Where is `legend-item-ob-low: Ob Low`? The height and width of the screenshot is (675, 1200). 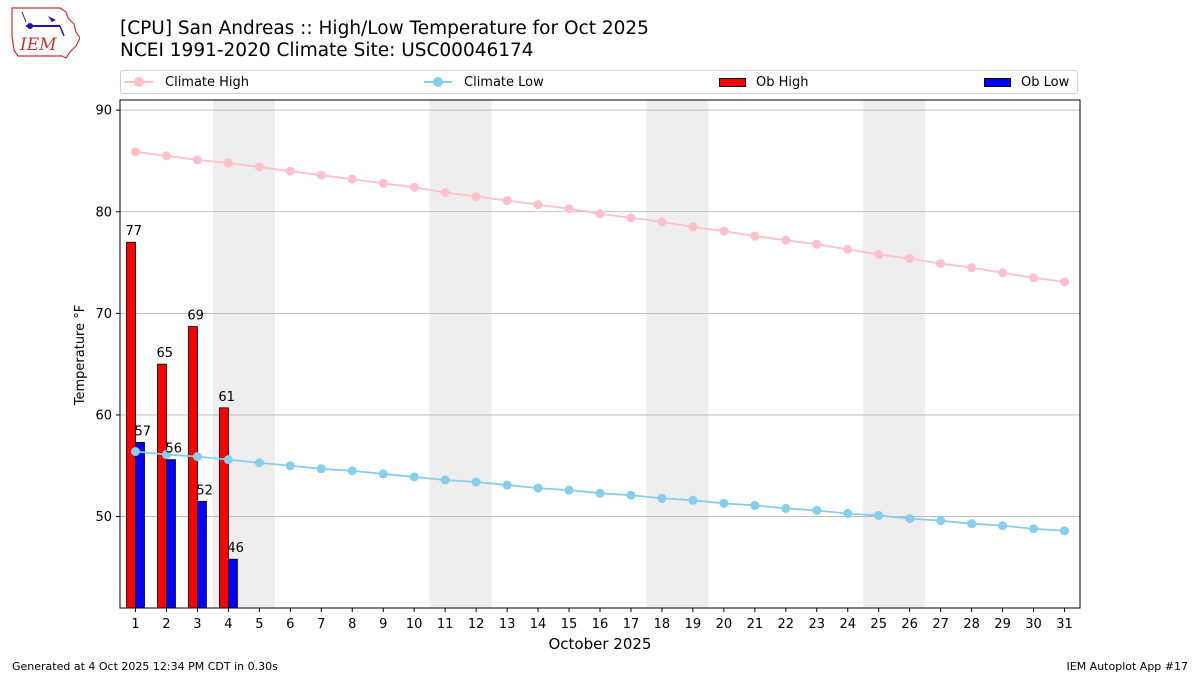 legend-item-ob-low: Ob Low is located at coordinates (1026, 82).